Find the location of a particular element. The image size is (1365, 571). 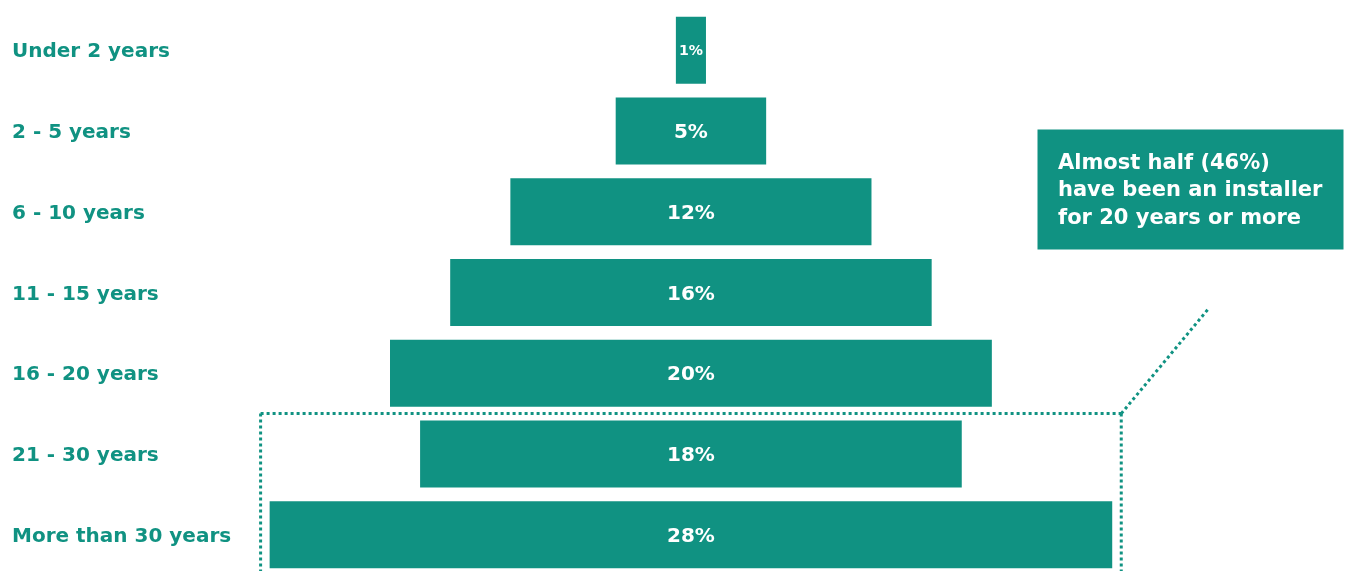

data-label: 16% is located at coordinates (690, 292).